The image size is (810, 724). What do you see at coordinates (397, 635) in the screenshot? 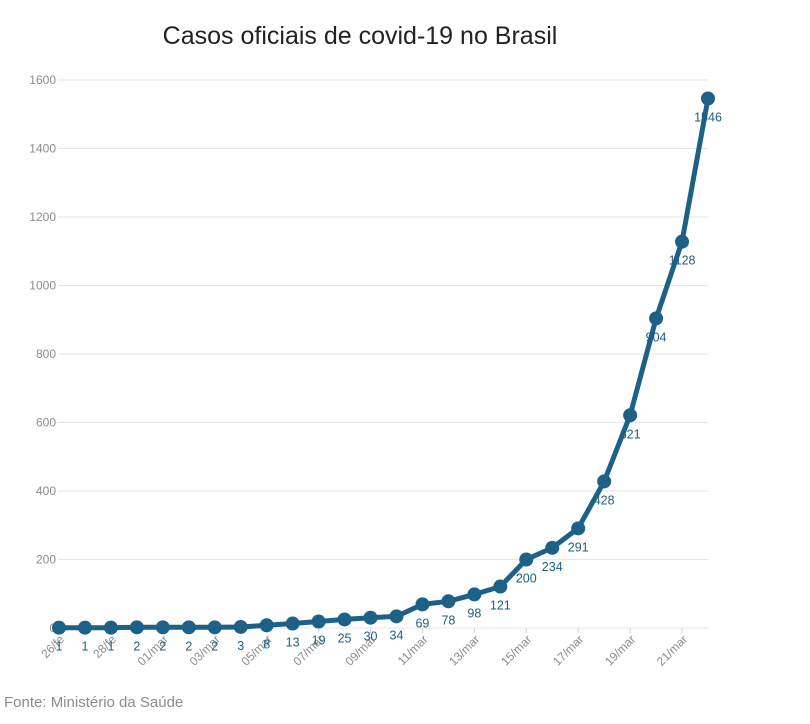
I see `data-label: 34` at bounding box center [397, 635].